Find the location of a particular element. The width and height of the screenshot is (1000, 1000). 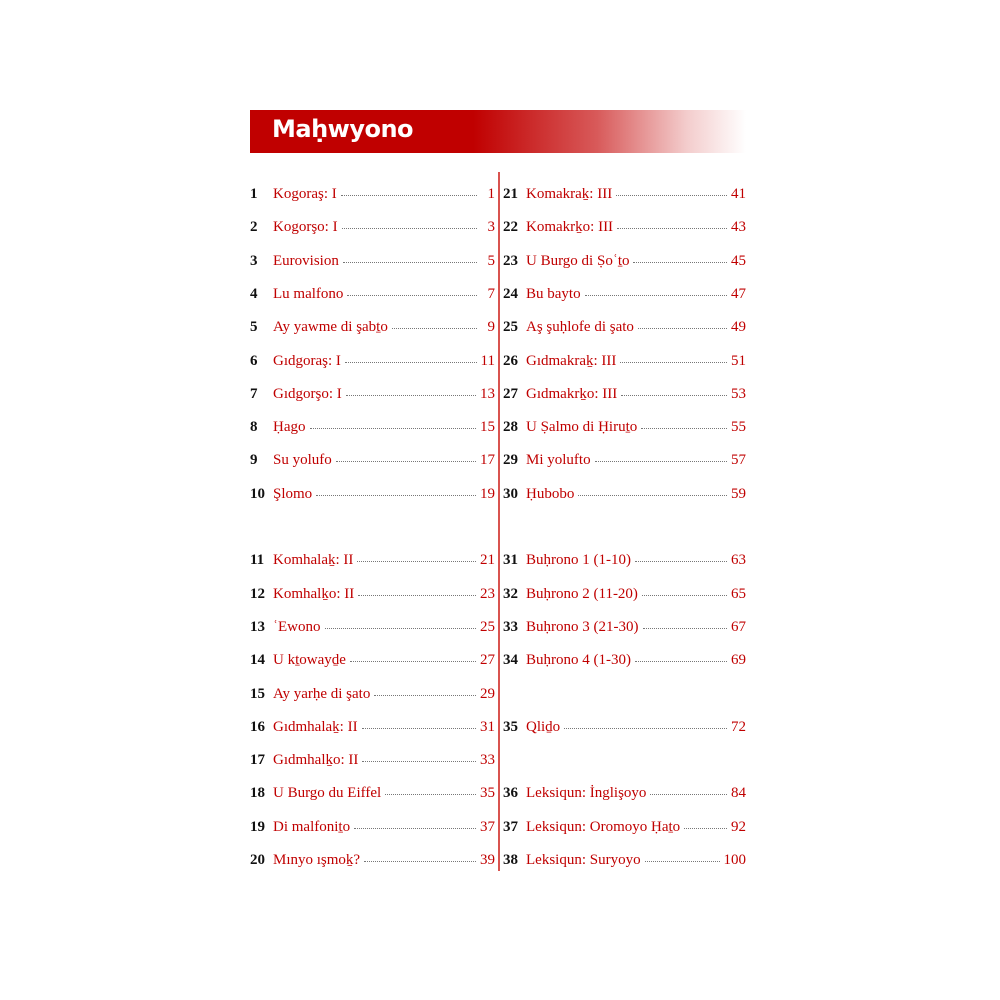

entry-title: Komakraḵ: III is located at coordinates (569, 194).